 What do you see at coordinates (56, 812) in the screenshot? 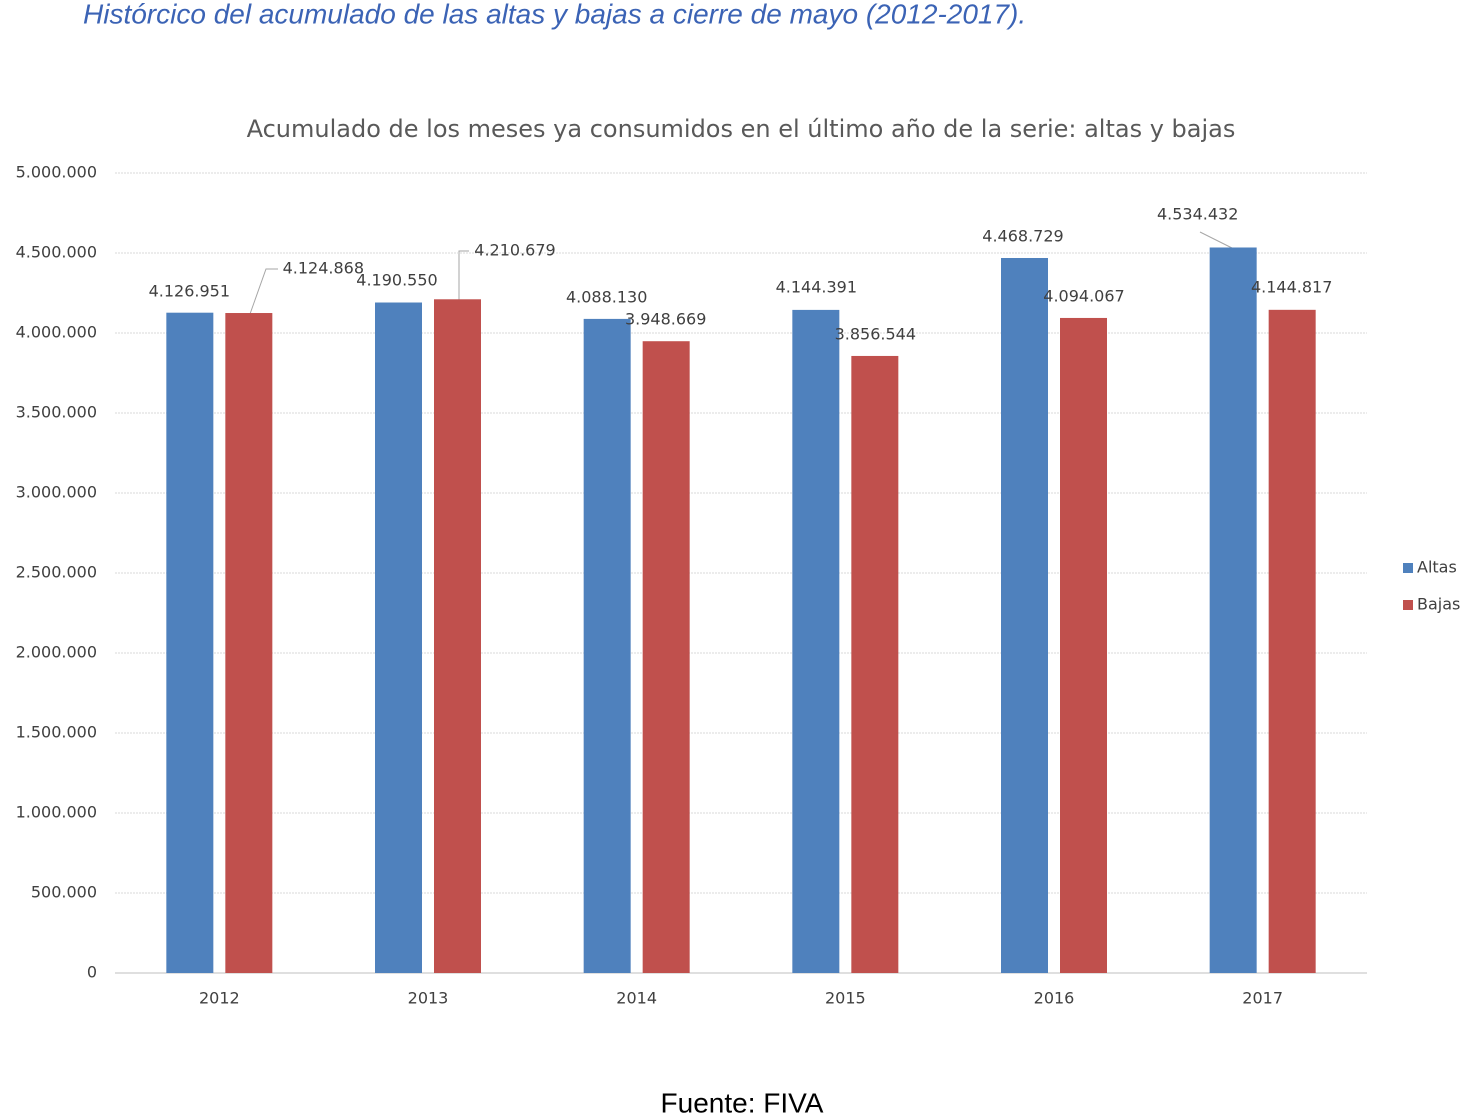
I see `y-tick-label: 1.000.000` at bounding box center [56, 812].